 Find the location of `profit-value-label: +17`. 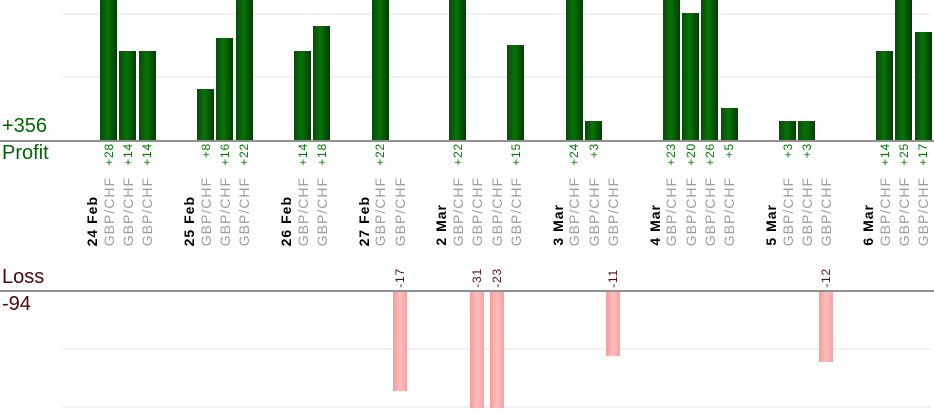

profit-value-label: +17 is located at coordinates (923, 154).